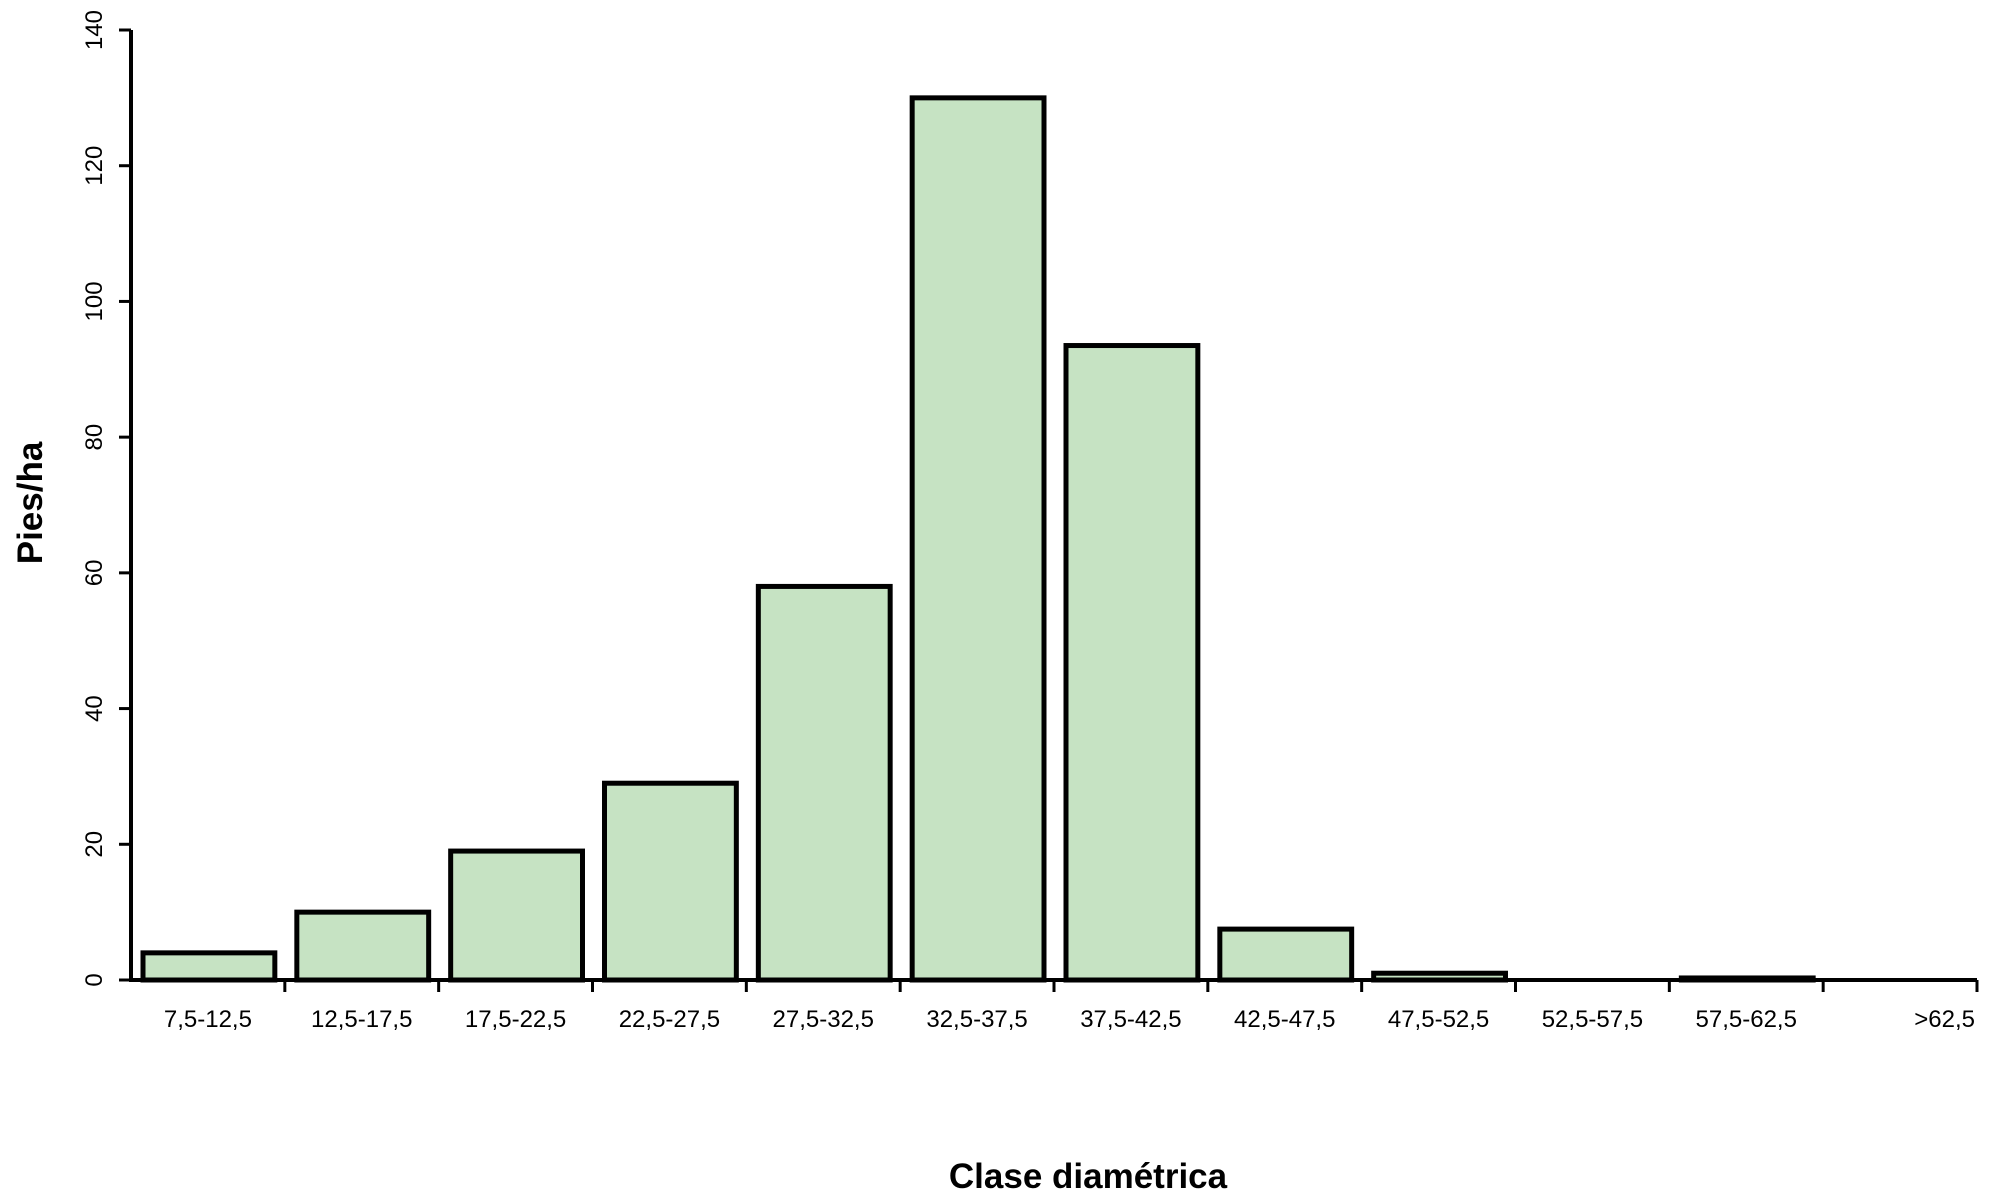 The width and height of the screenshot is (2013, 1195). I want to click on x-tick-label: 22,5-27,5, so click(669, 1019).